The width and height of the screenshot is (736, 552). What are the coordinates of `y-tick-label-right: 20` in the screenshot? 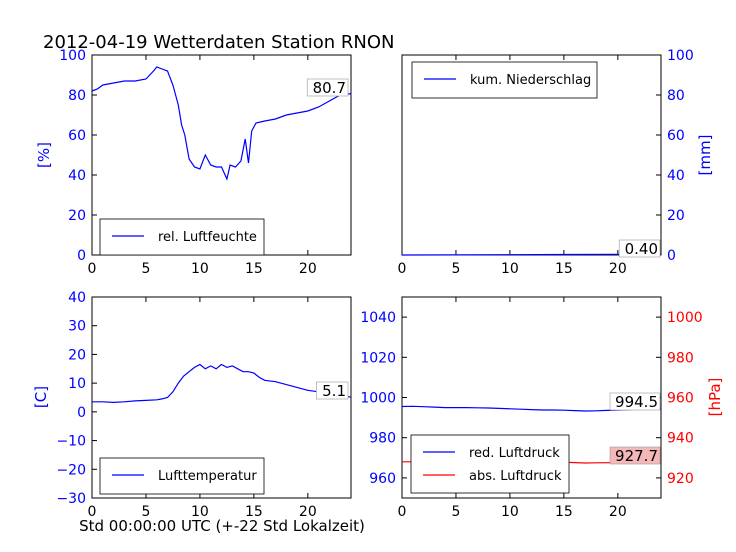 It's located at (676, 216).